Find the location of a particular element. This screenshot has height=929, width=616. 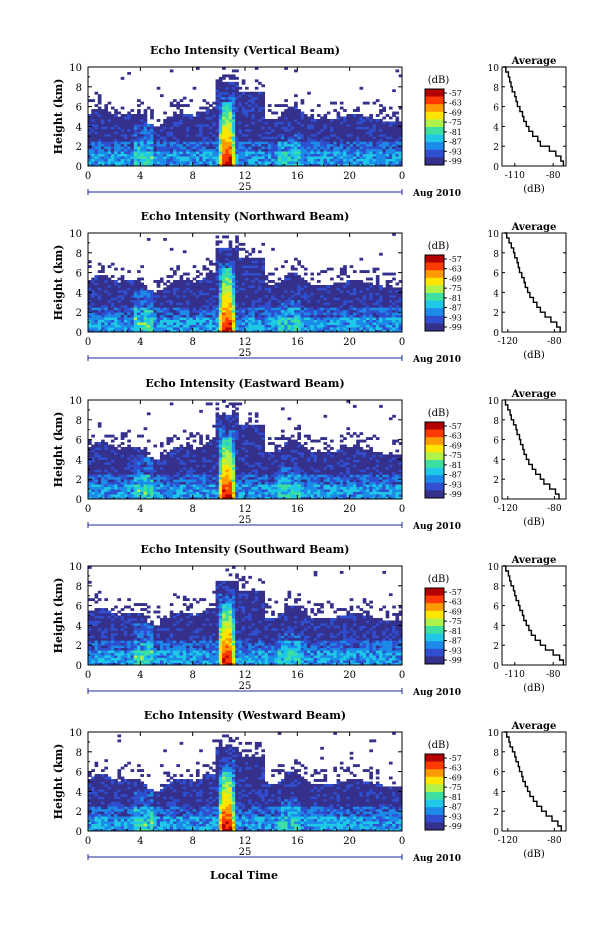

colorbar-tick-label: -99 is located at coordinates (455, 327).